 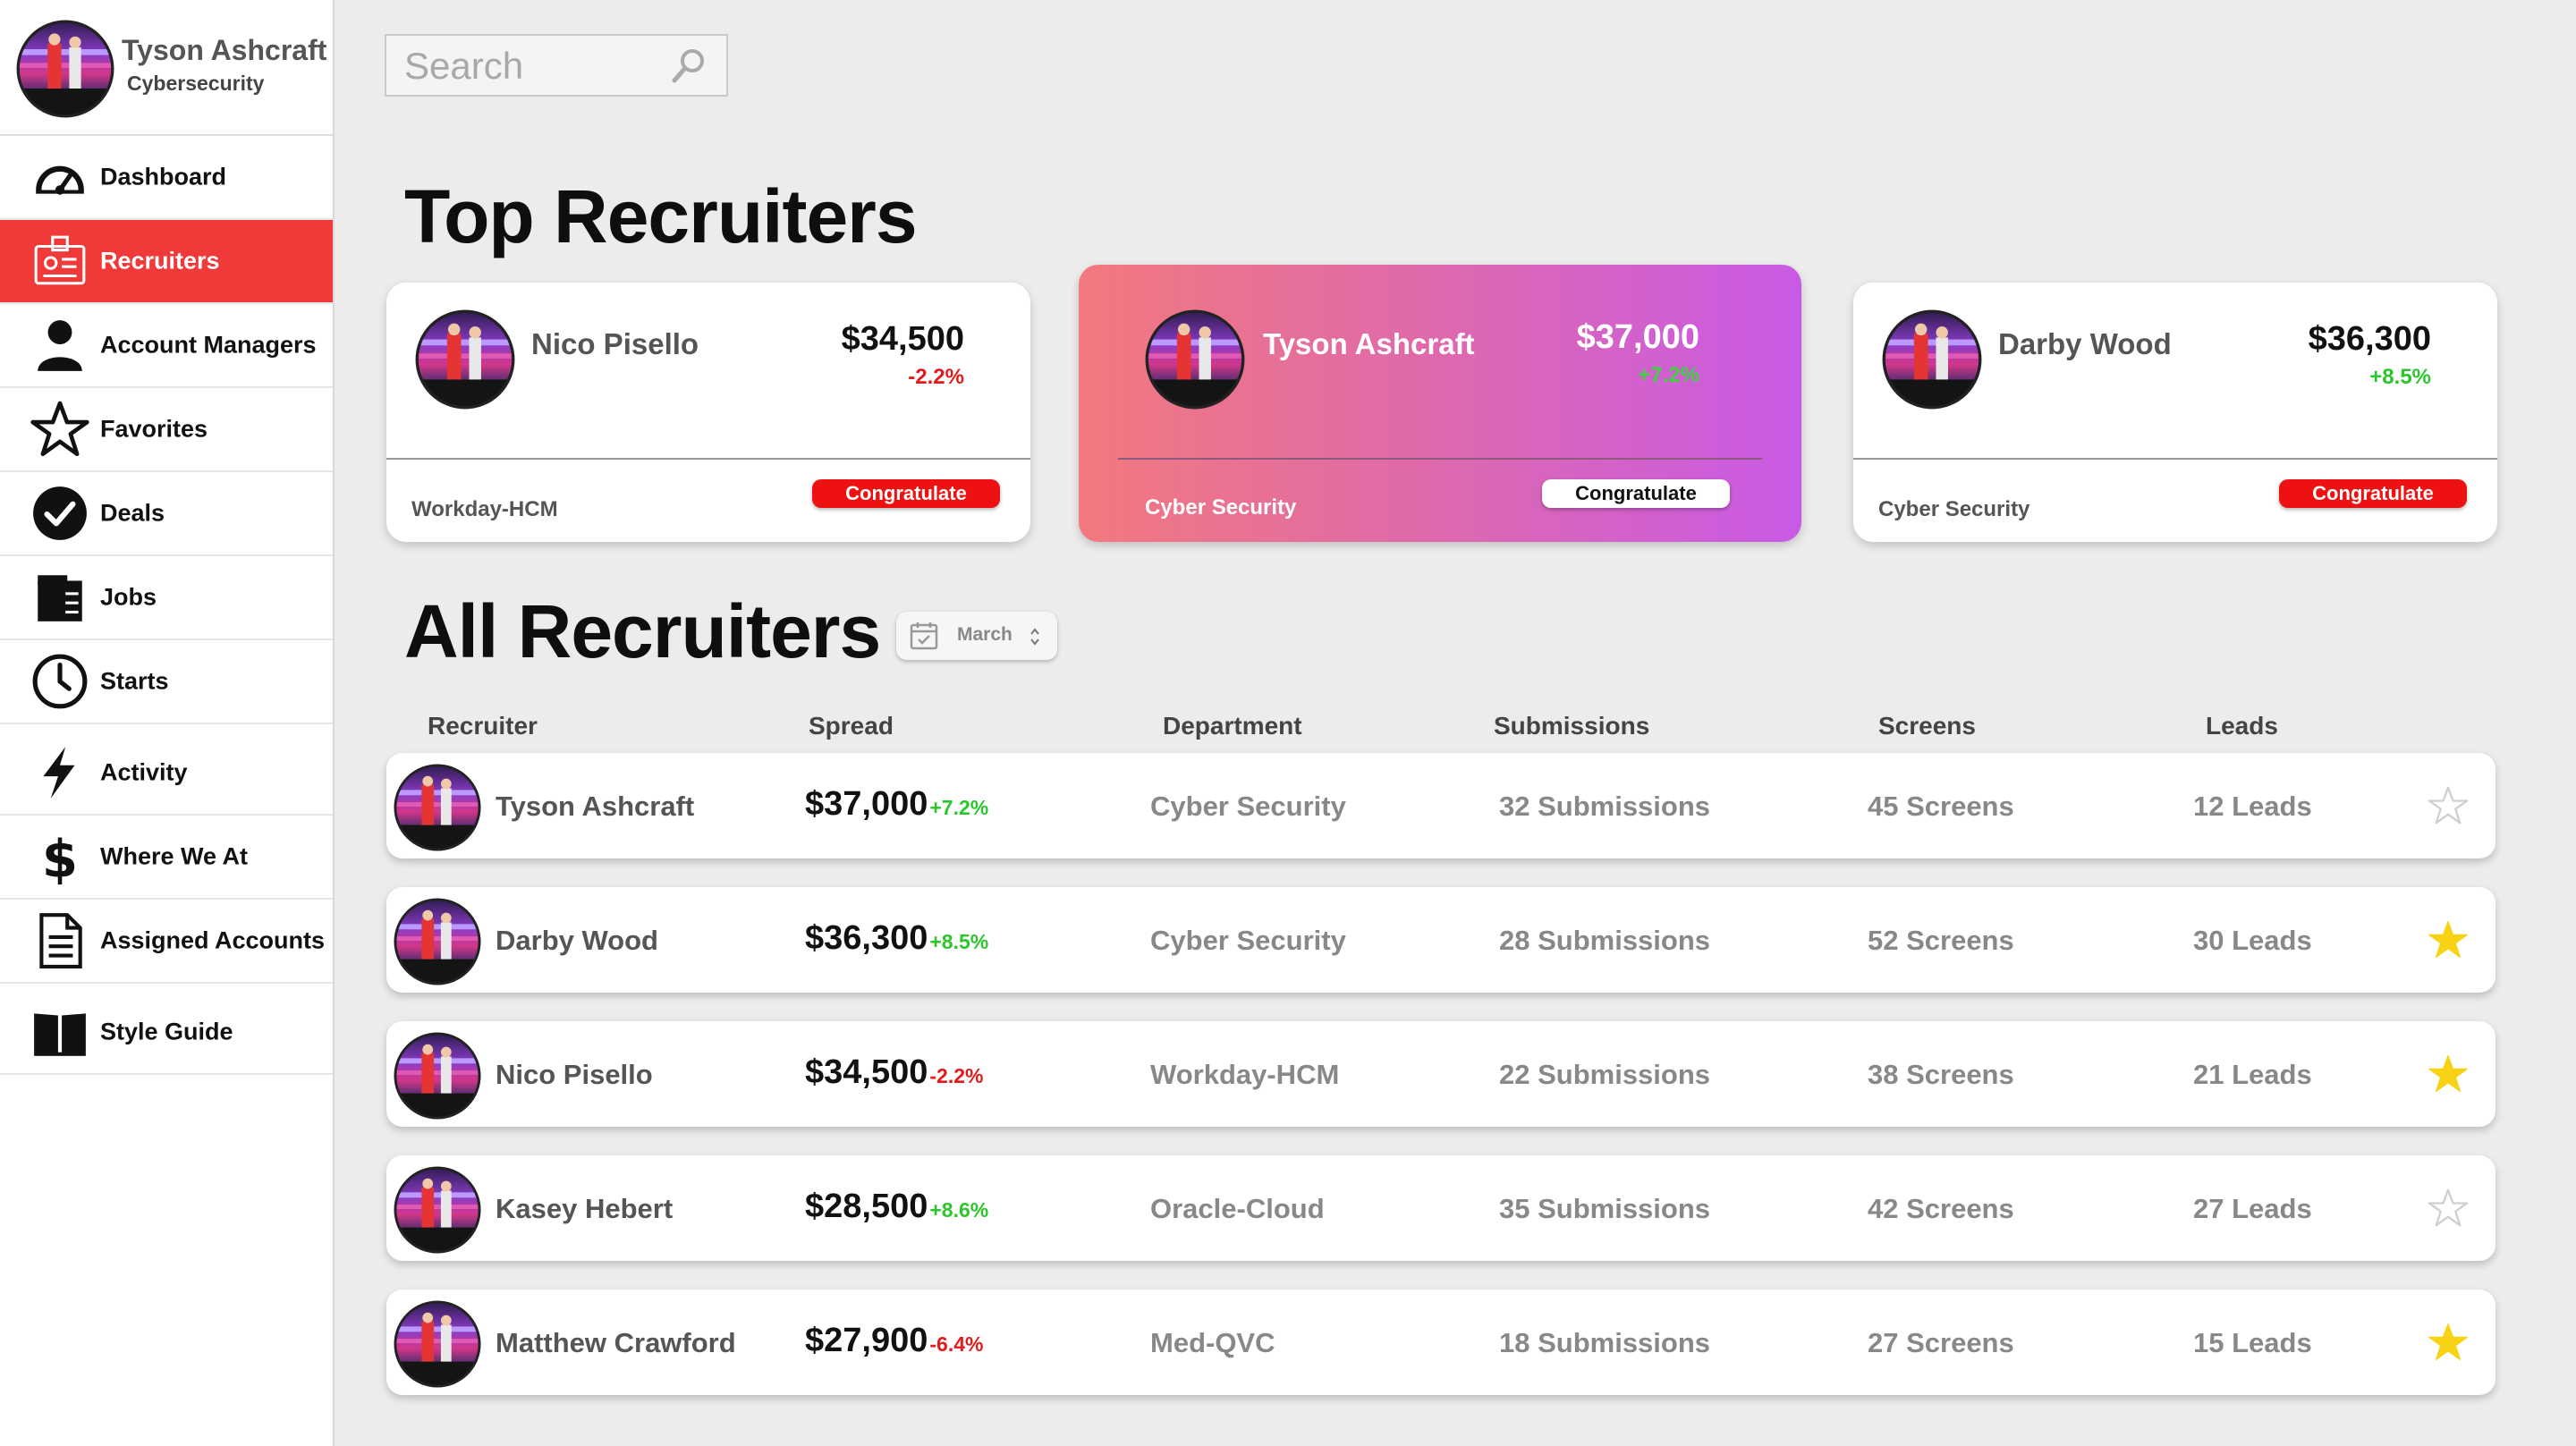 I want to click on screens-cell: 45 Screens, so click(x=1941, y=806).